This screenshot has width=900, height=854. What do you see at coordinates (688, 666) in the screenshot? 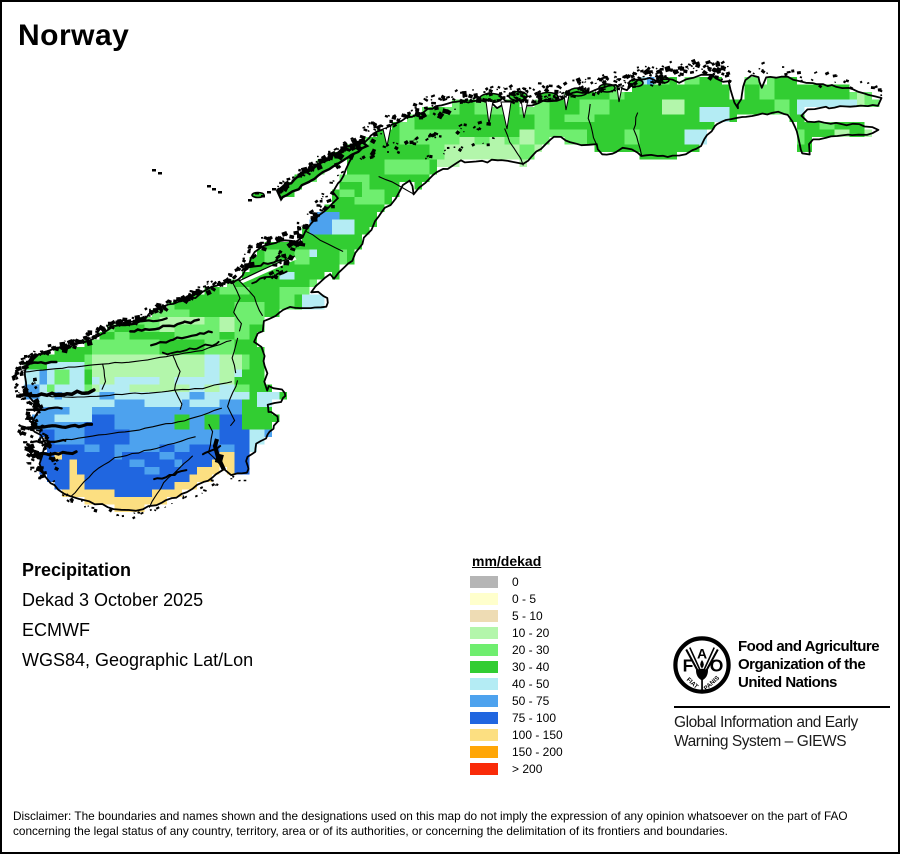
I see `svg-text: F` at bounding box center [688, 666].